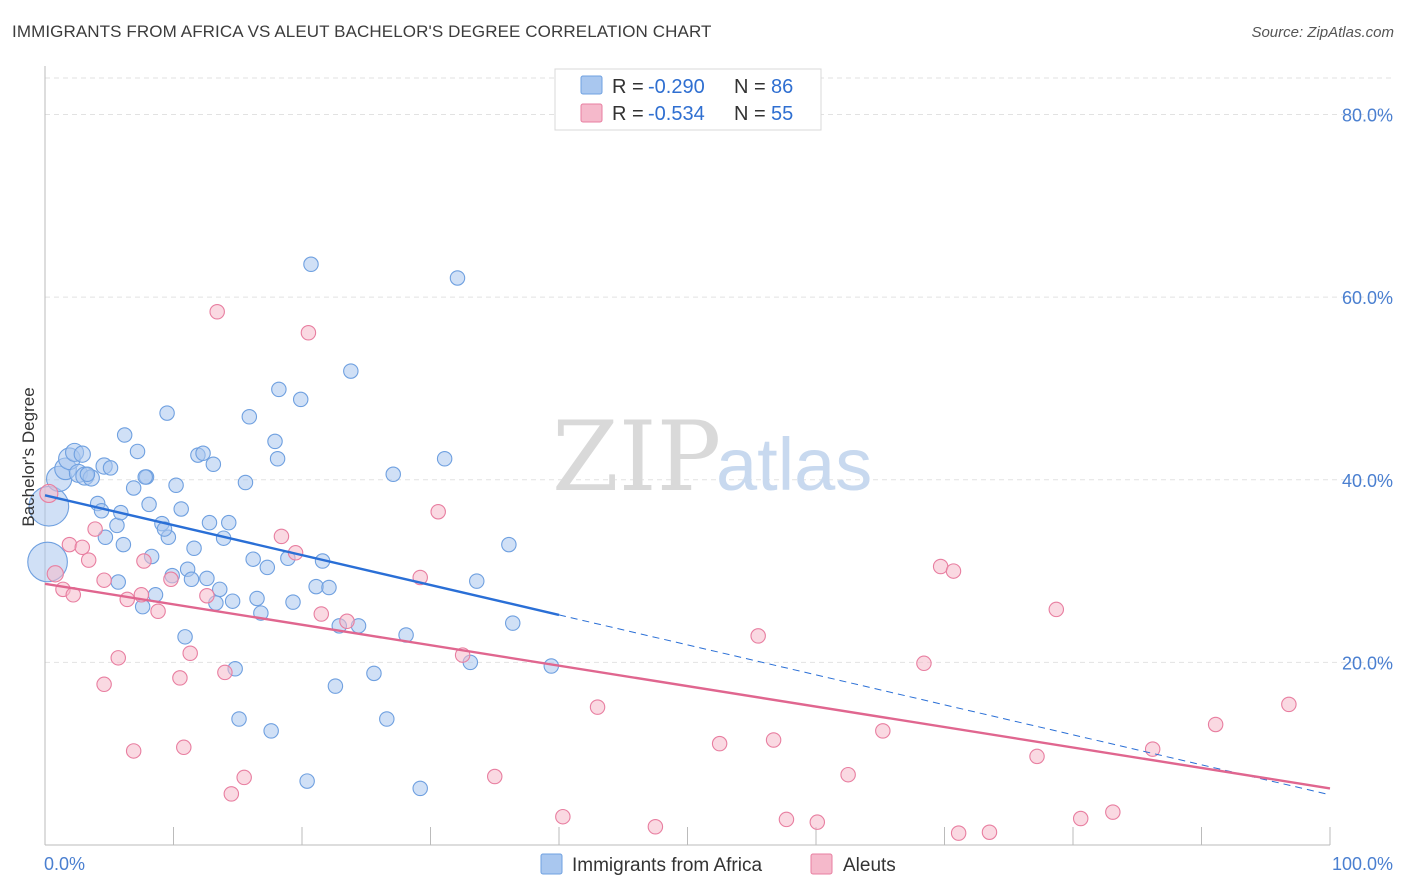  I want to click on legend-swatch-pink, so click(591, 113).